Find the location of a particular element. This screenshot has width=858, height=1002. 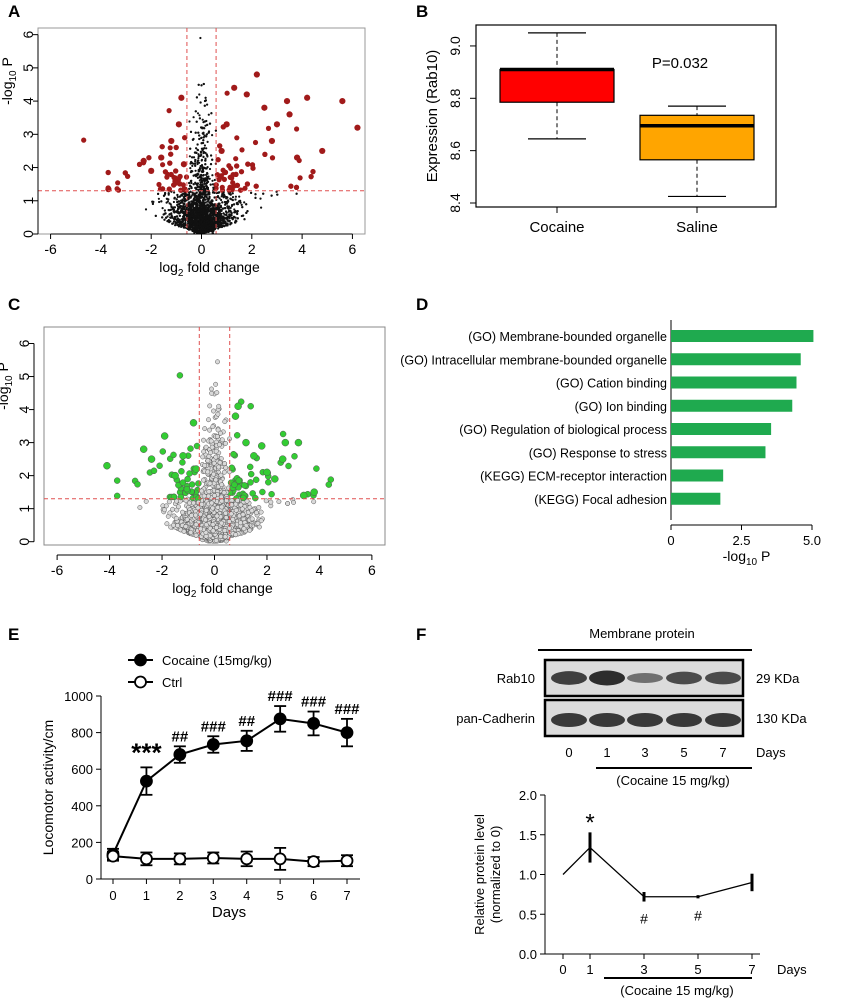

x-tick-label: Saline is located at coordinates (697, 227).